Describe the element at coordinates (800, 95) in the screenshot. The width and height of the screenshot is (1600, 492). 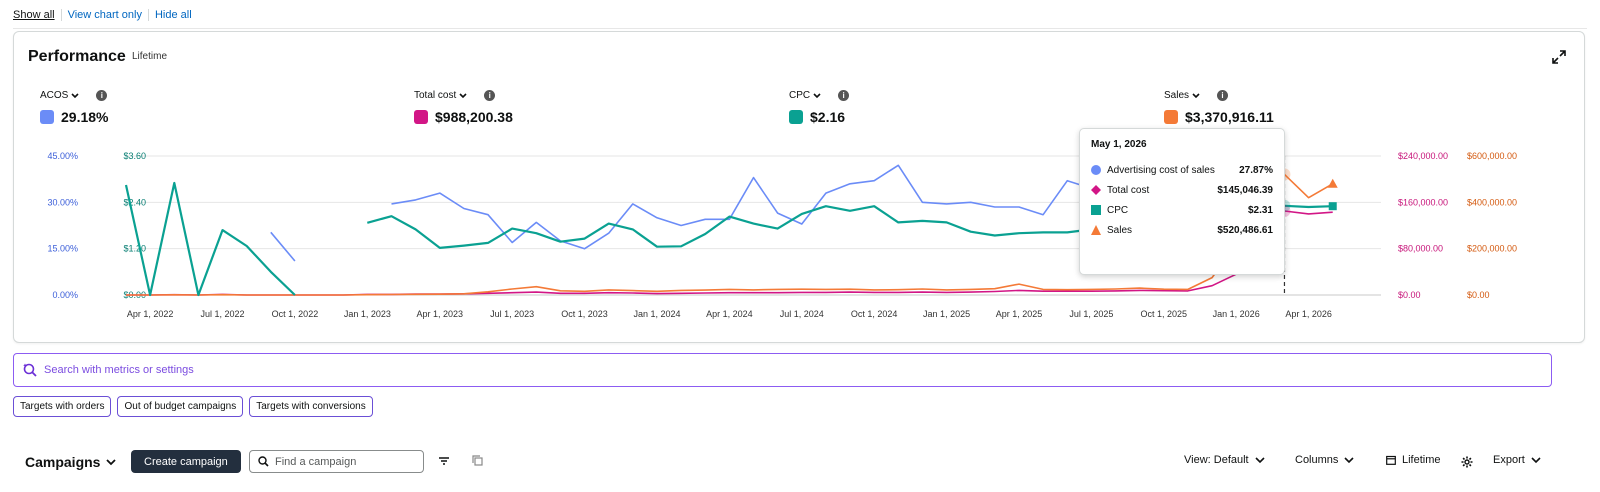
I see `metric-label: CPC` at that location.